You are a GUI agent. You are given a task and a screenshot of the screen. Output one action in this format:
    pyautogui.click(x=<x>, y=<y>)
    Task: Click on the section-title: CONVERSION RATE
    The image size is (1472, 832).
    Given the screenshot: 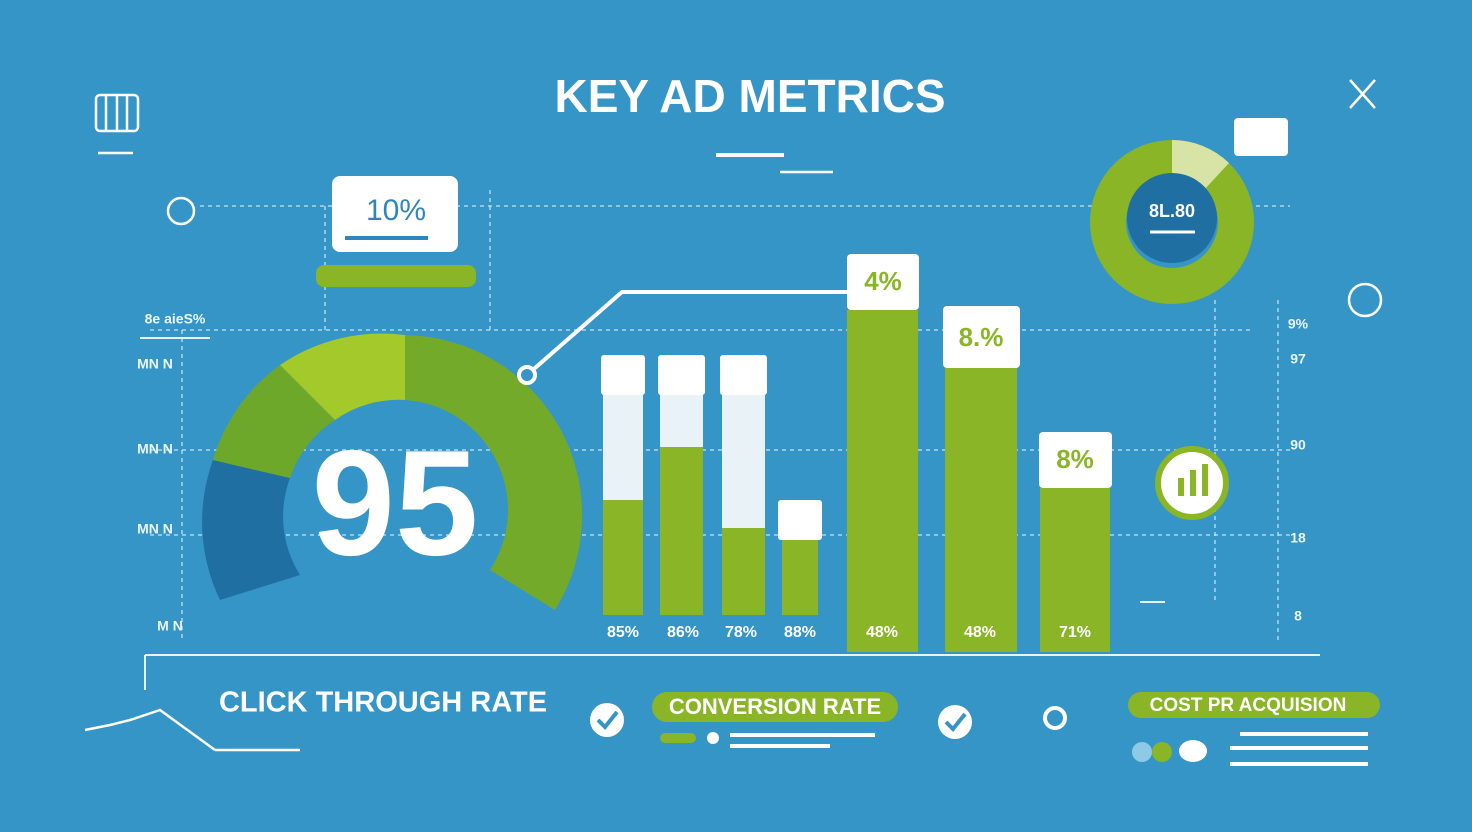 What is the action you would take?
    pyautogui.click(x=775, y=706)
    